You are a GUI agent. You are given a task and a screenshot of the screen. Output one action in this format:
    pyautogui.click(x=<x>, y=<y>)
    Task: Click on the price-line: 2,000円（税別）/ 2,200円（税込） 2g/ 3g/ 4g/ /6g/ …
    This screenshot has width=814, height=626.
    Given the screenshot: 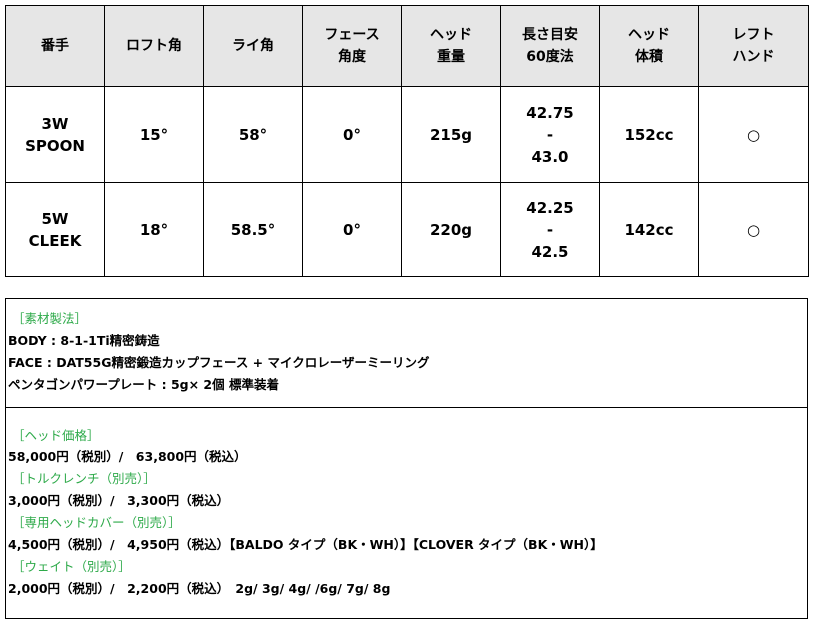 What is the action you would take?
    pyautogui.click(x=199, y=588)
    